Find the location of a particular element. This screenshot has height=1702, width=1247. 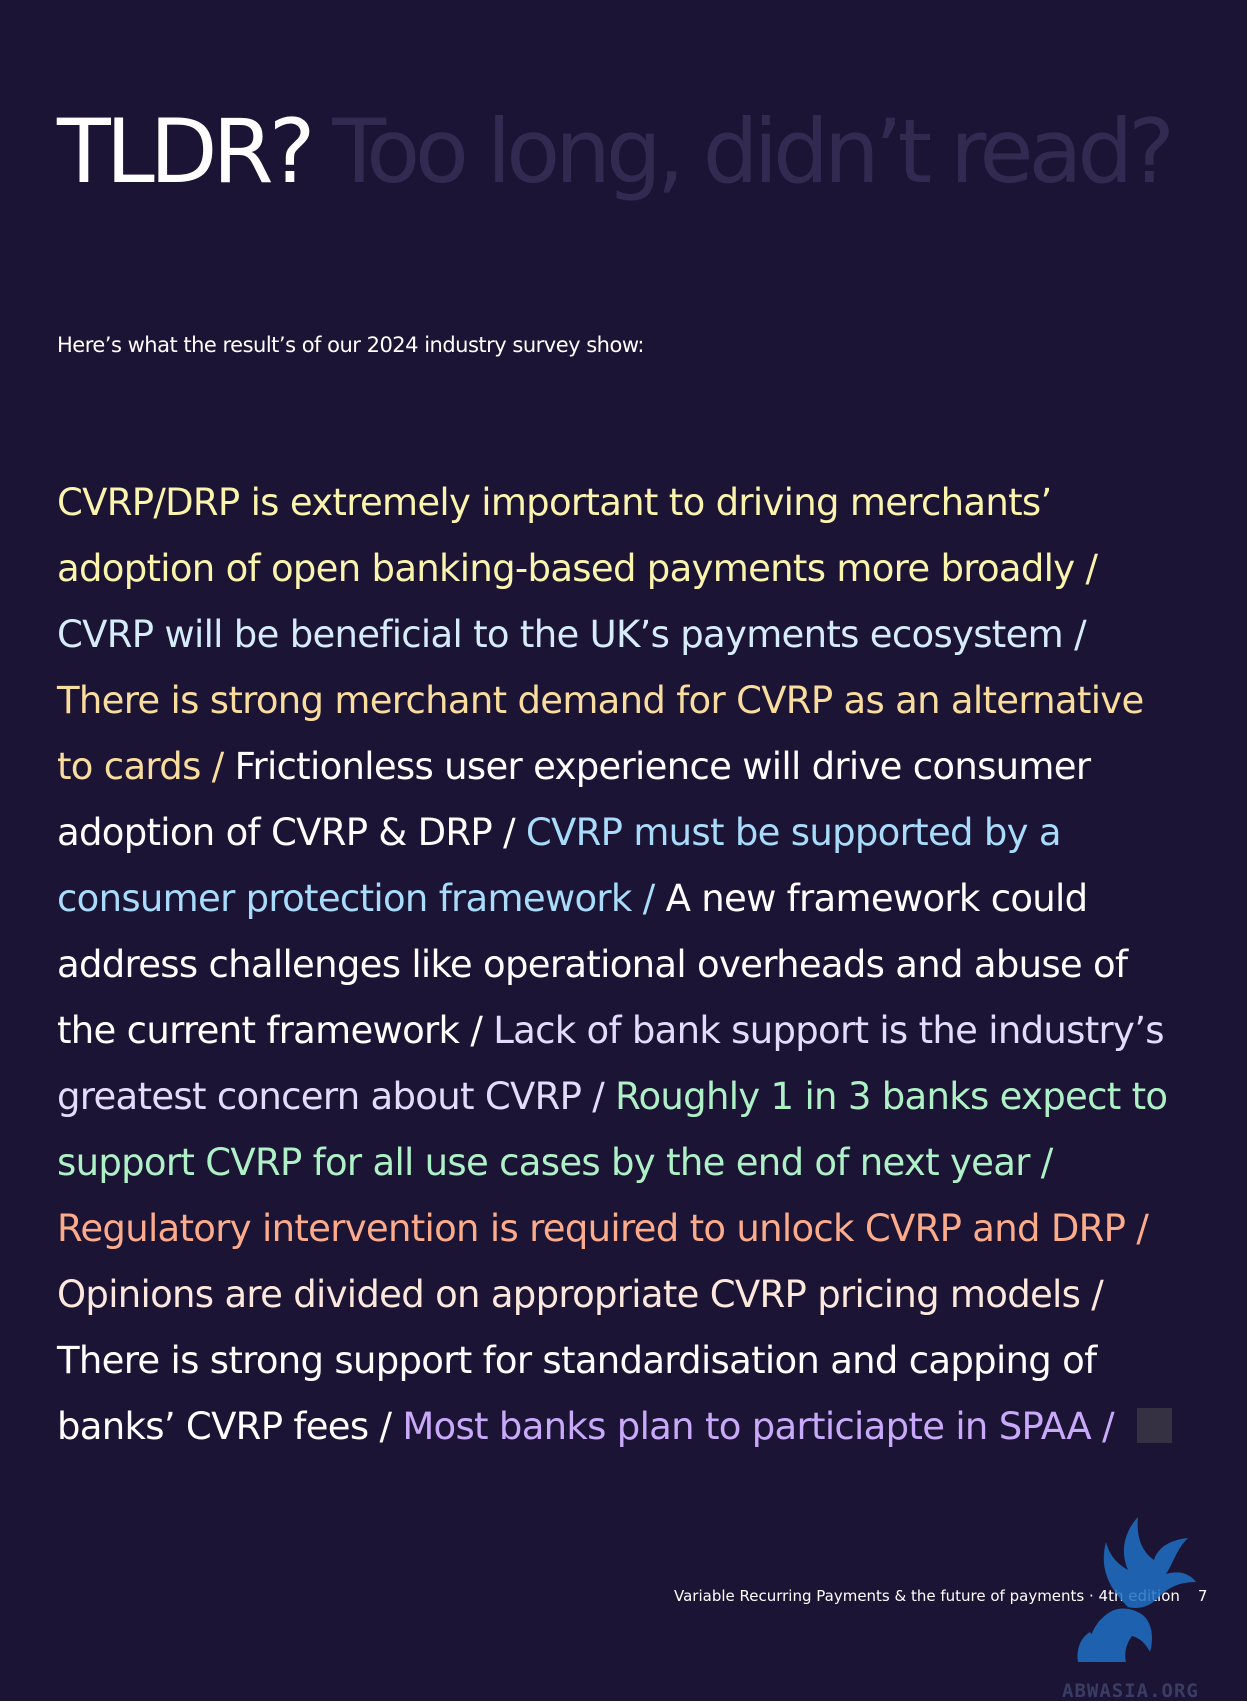

page-title: TLDR? Too long, didn’t read? is located at coordinates (616, 152).